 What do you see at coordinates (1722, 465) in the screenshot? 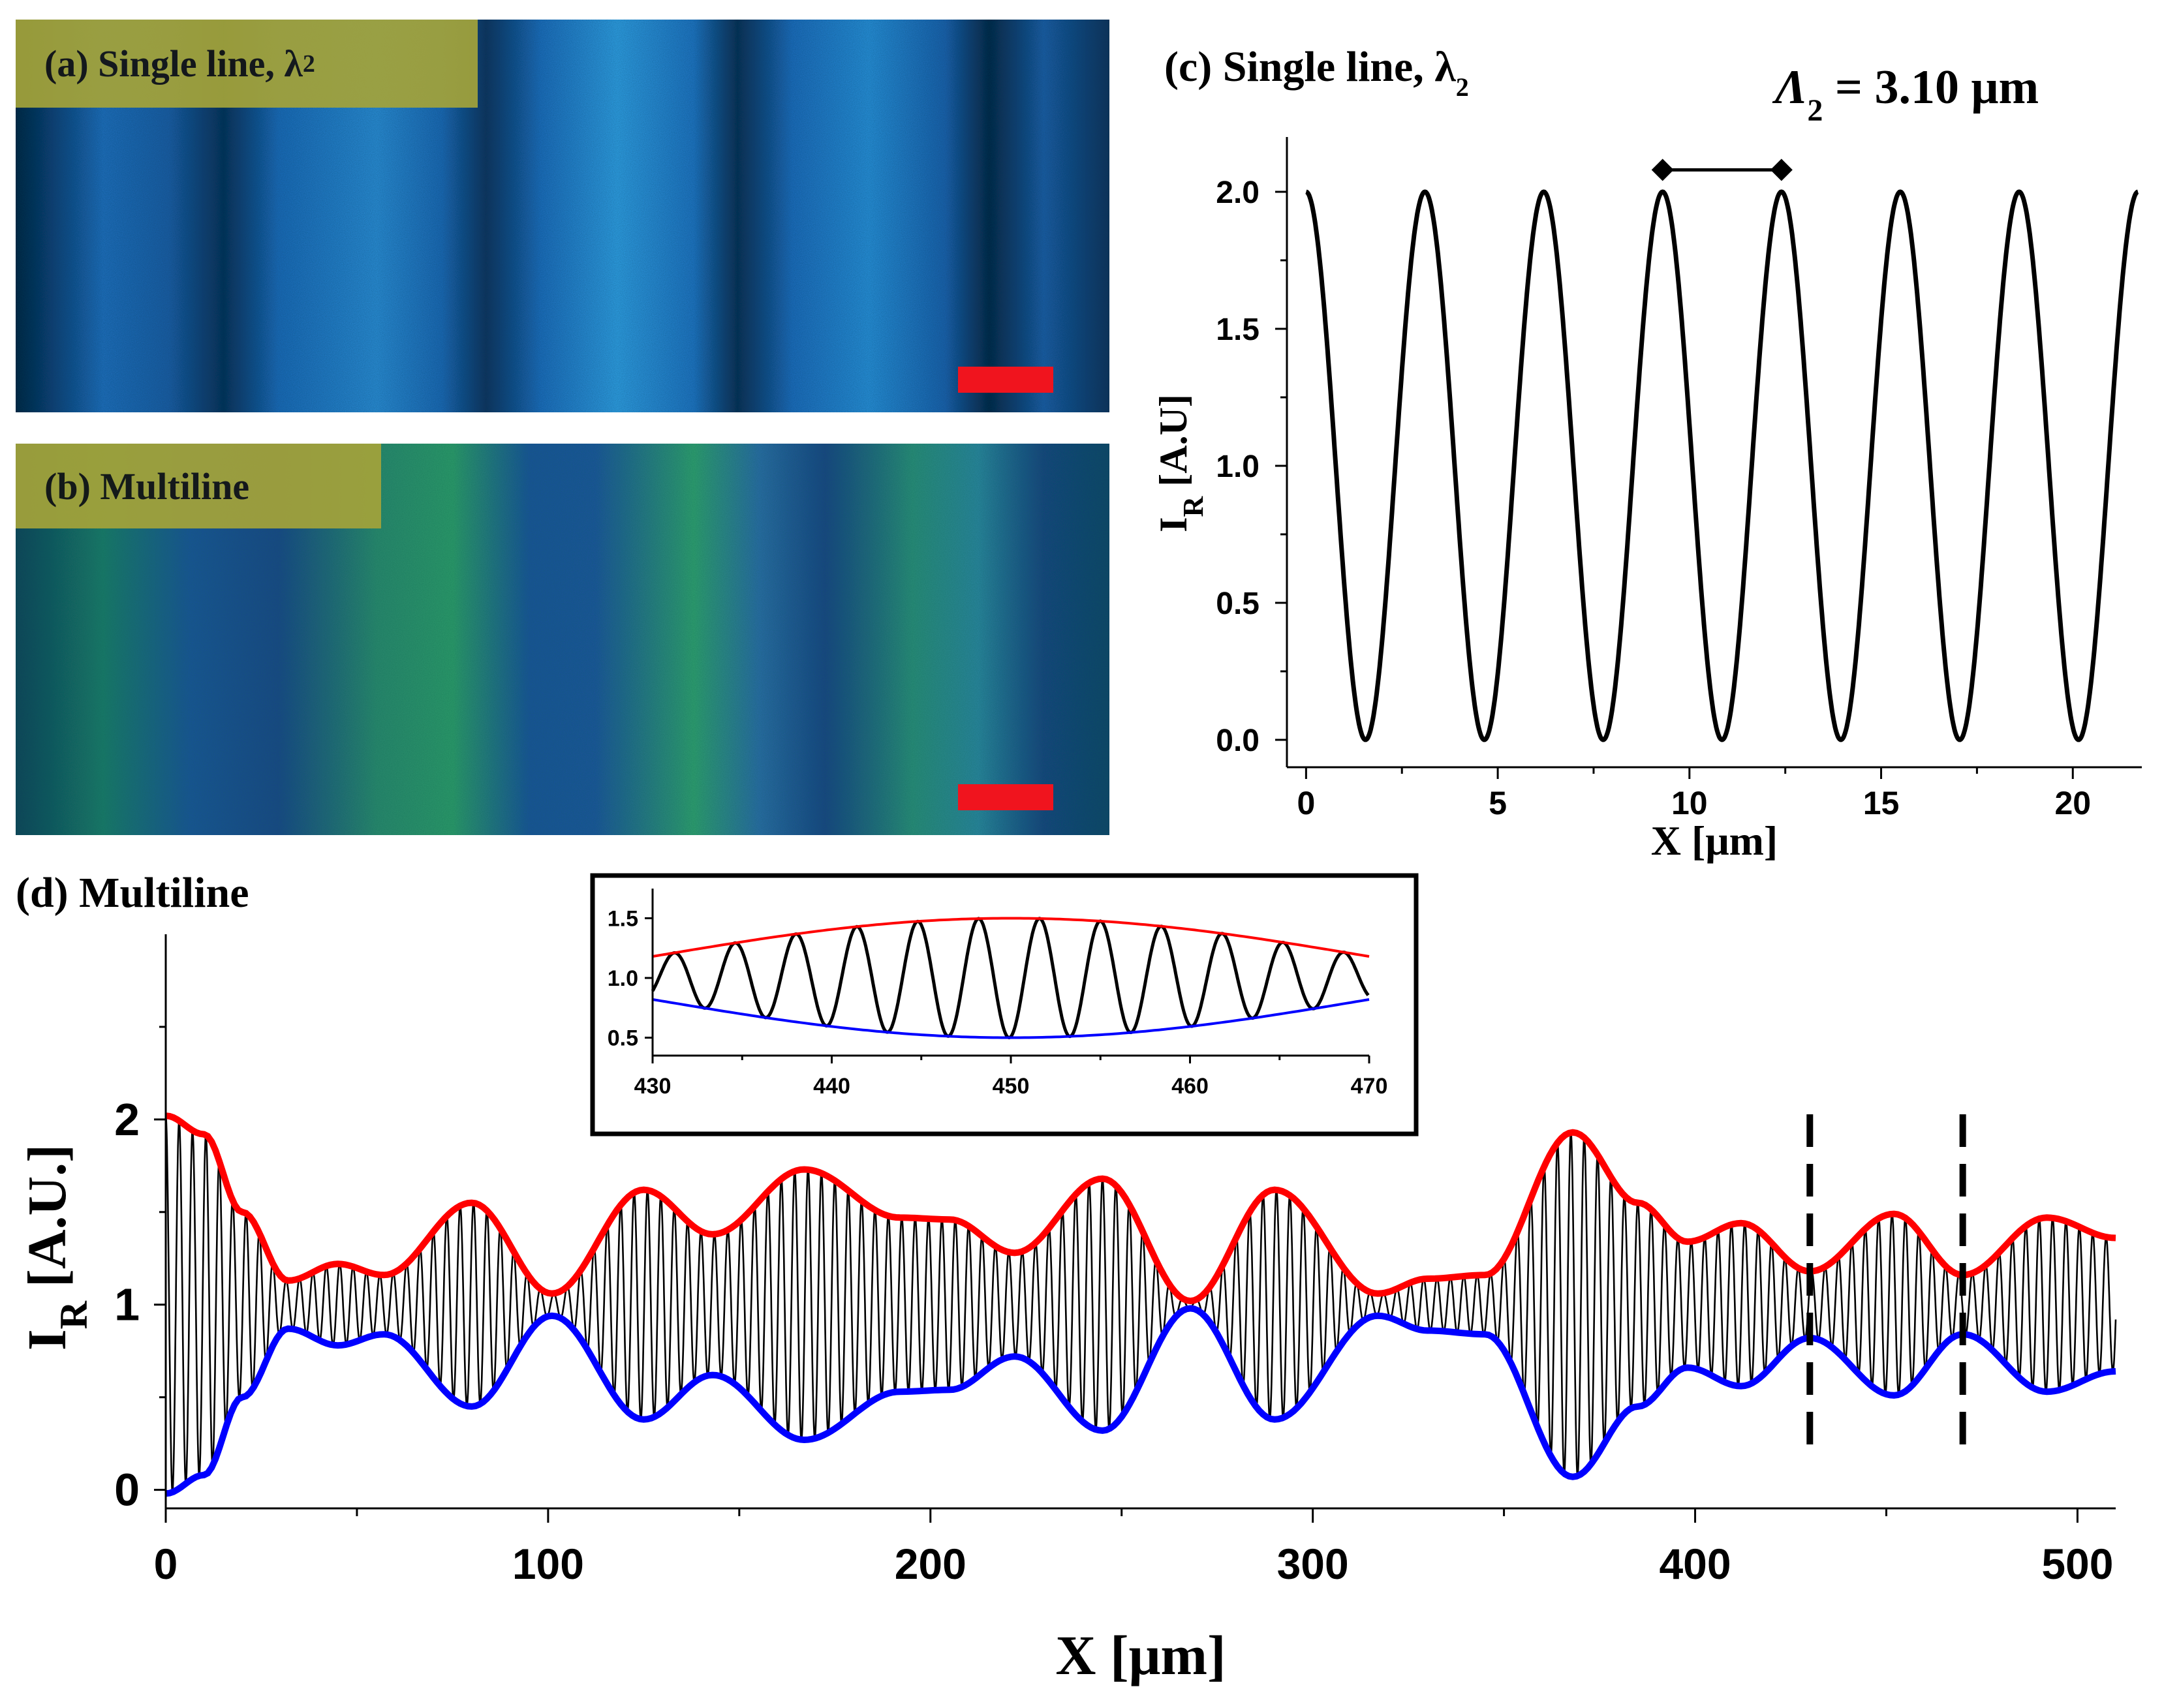
I see `panel-c-curve` at bounding box center [1722, 465].